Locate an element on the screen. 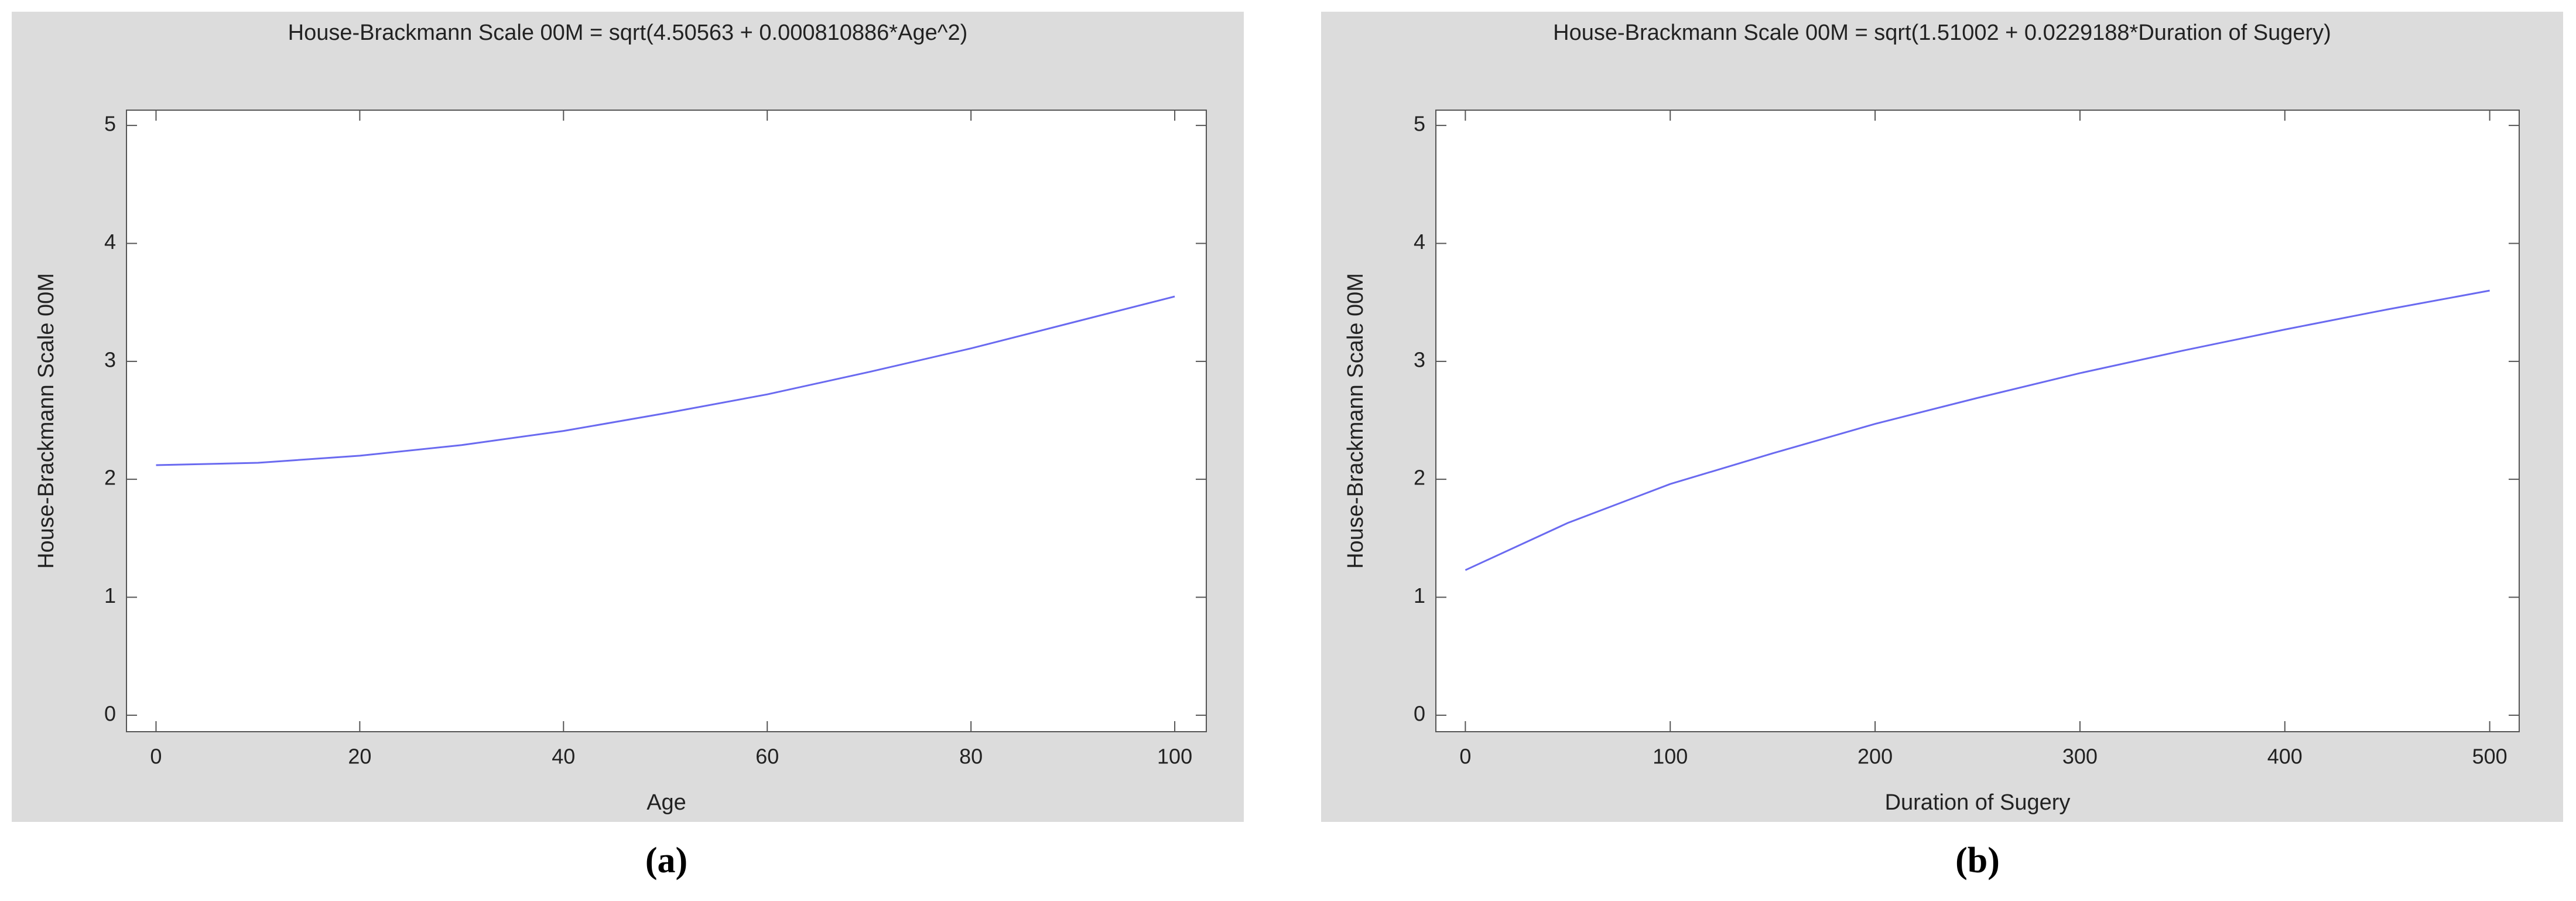 This screenshot has width=2576, height=901. x-tick-label: 300 is located at coordinates (2080, 757).